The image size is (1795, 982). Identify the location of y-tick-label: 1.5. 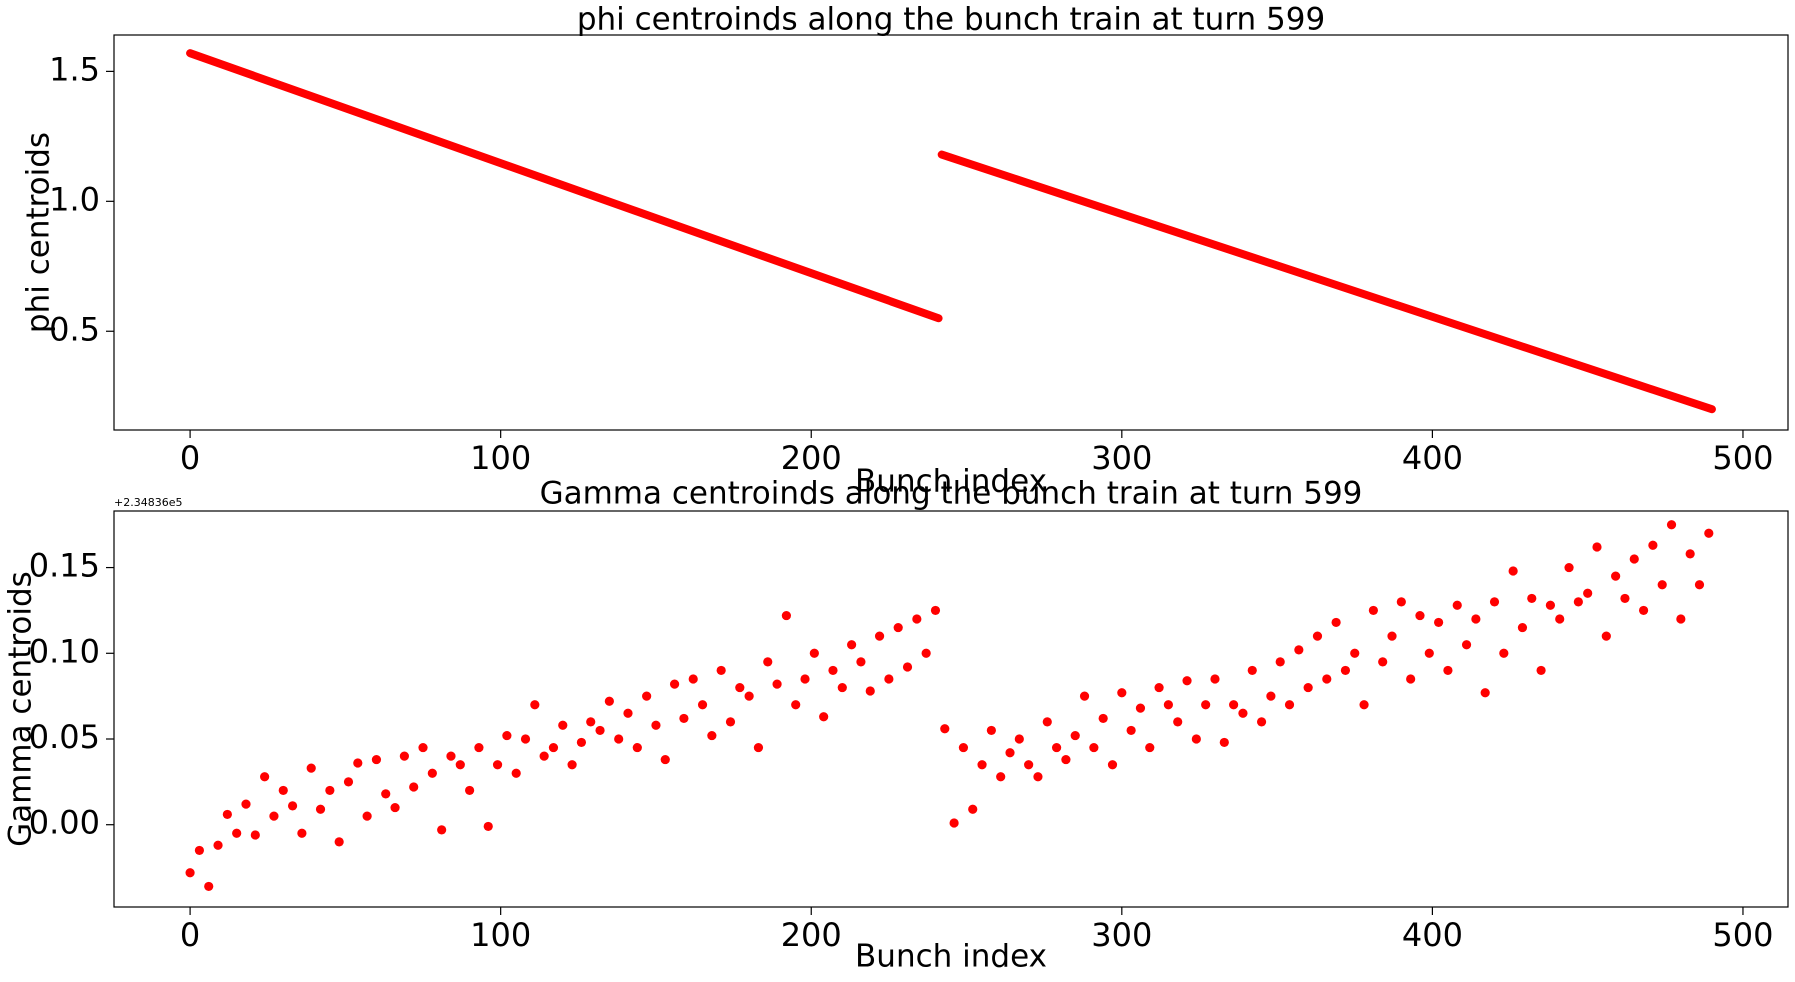
(74, 69).